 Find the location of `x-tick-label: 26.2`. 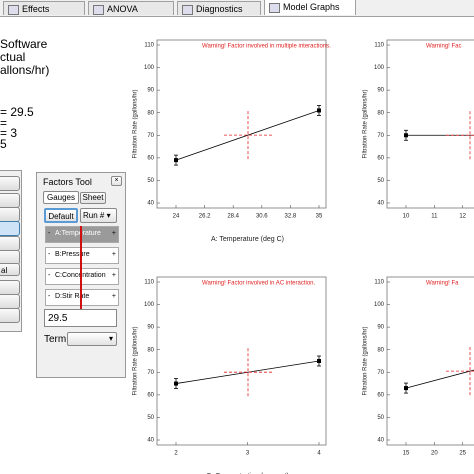

x-tick-label: 26.2 is located at coordinates (205, 217).